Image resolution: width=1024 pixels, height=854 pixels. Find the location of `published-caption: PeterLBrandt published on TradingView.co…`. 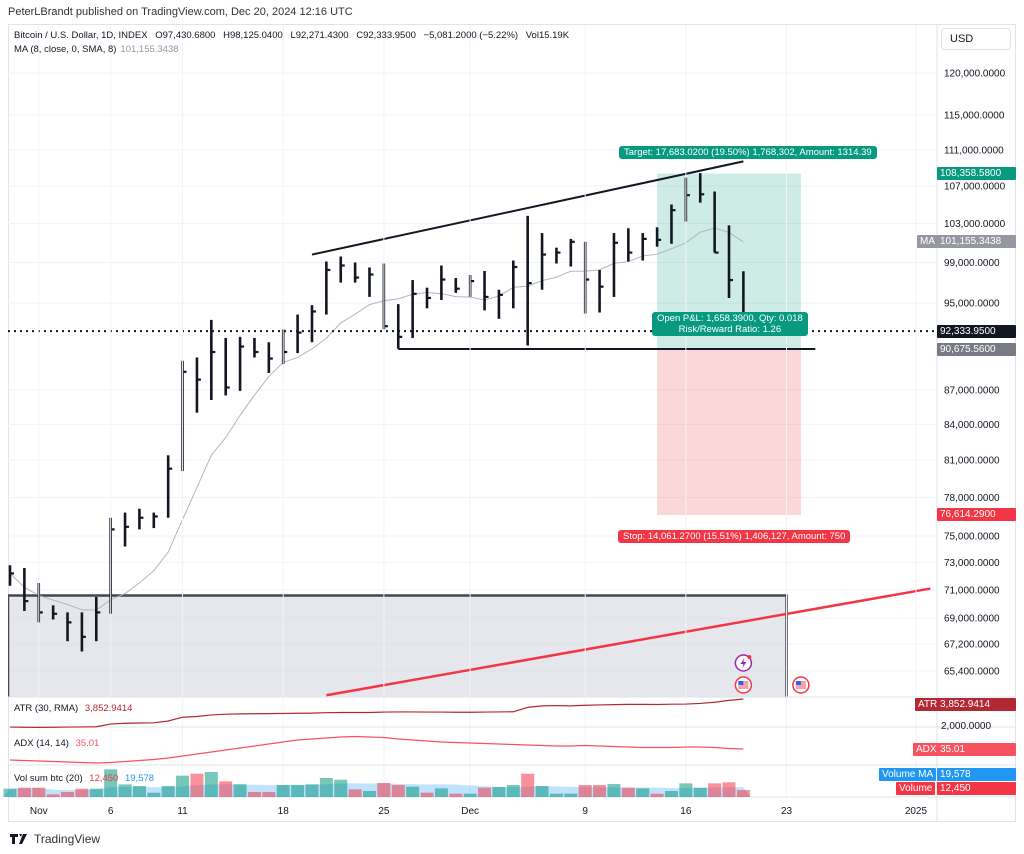

published-caption: PeterLBrandt published on TradingView.co… is located at coordinates (180, 12).